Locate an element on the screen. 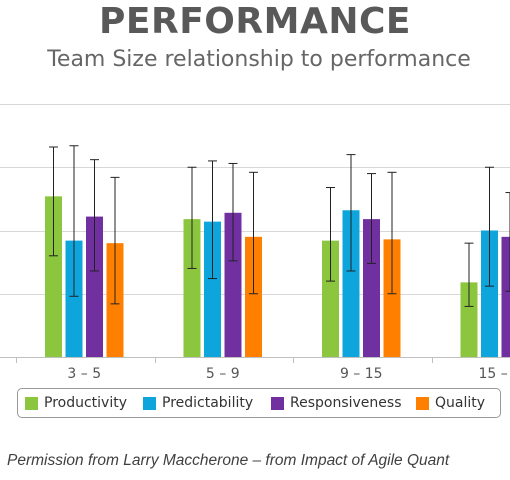 The height and width of the screenshot is (480, 510). chart-title: PERFORMANCE is located at coordinates (255, 21).